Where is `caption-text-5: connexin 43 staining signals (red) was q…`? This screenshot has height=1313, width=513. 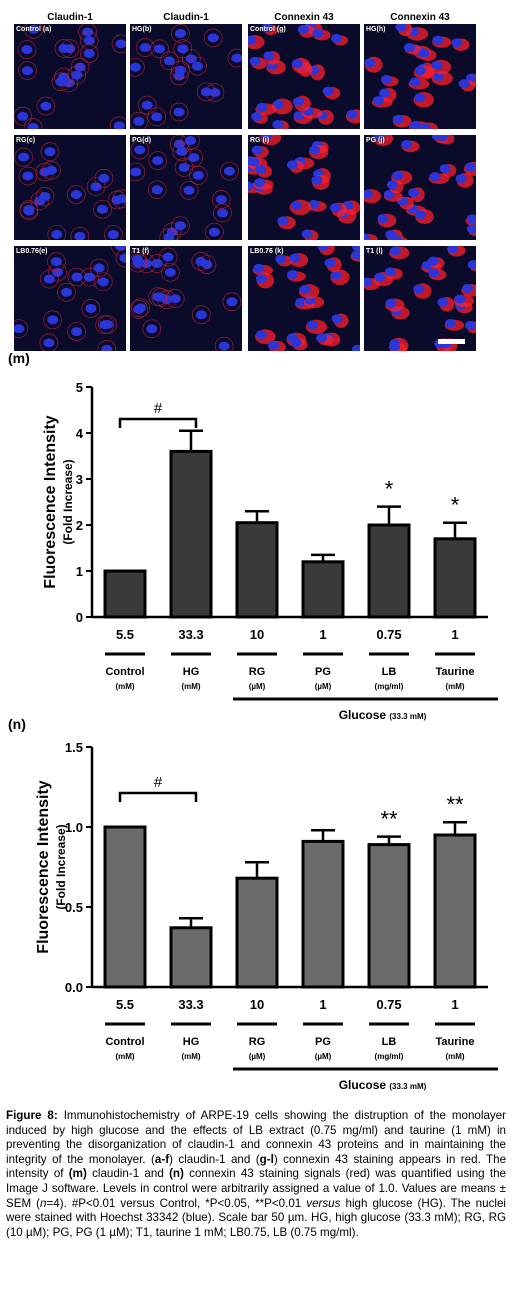 caption-text-5: connexin 43 staining signals (red) was q… is located at coordinates (256, 1188).